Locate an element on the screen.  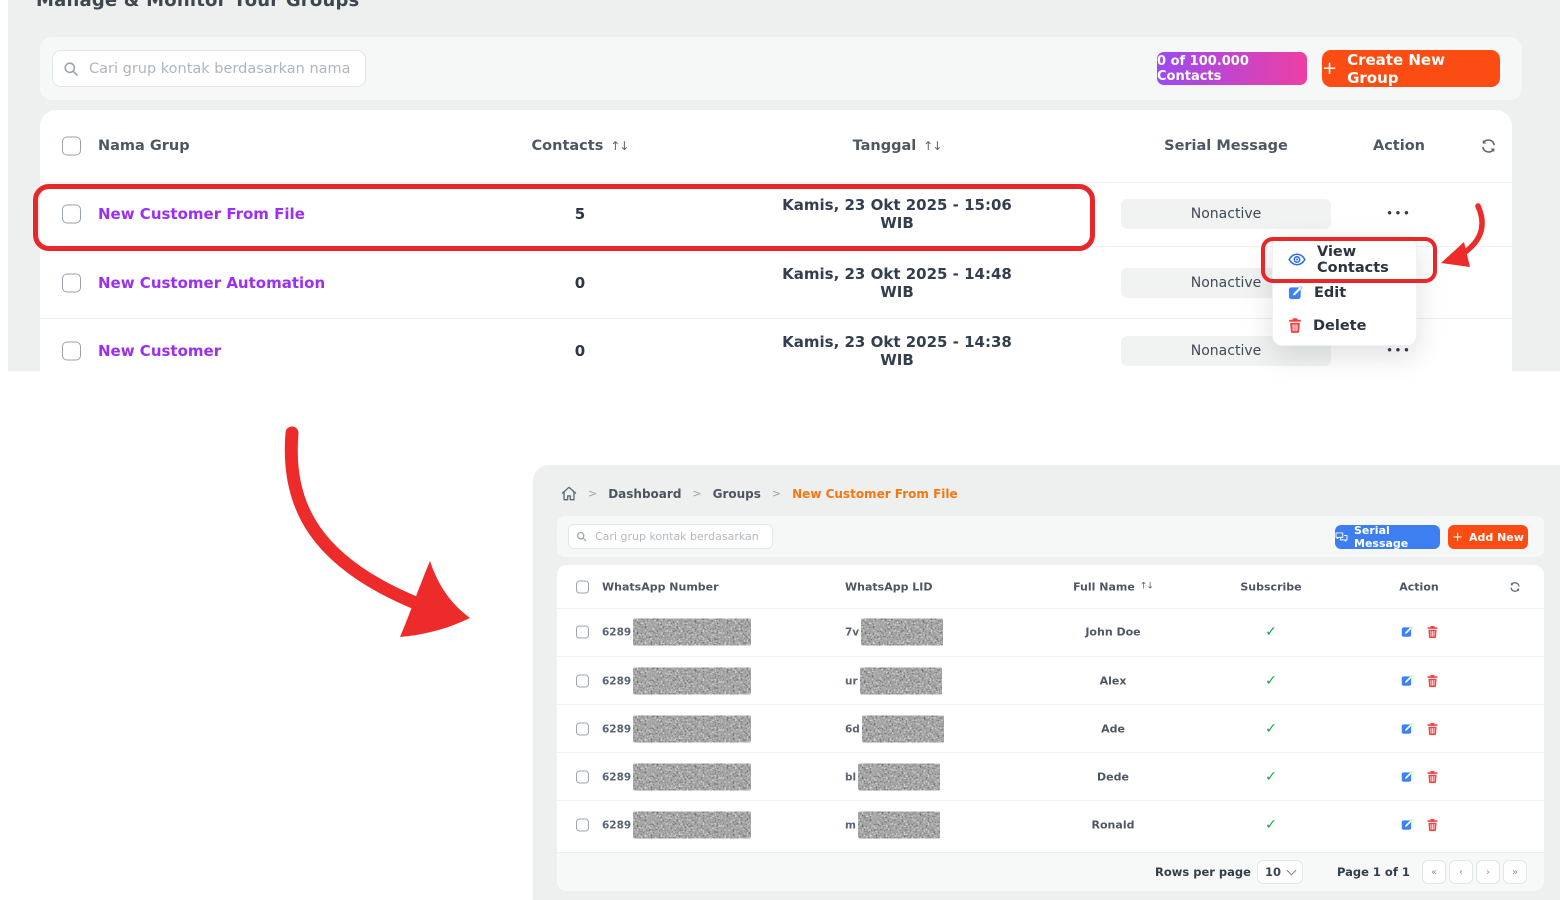
annotation-highlight-view-contacts is located at coordinates (1349, 260).